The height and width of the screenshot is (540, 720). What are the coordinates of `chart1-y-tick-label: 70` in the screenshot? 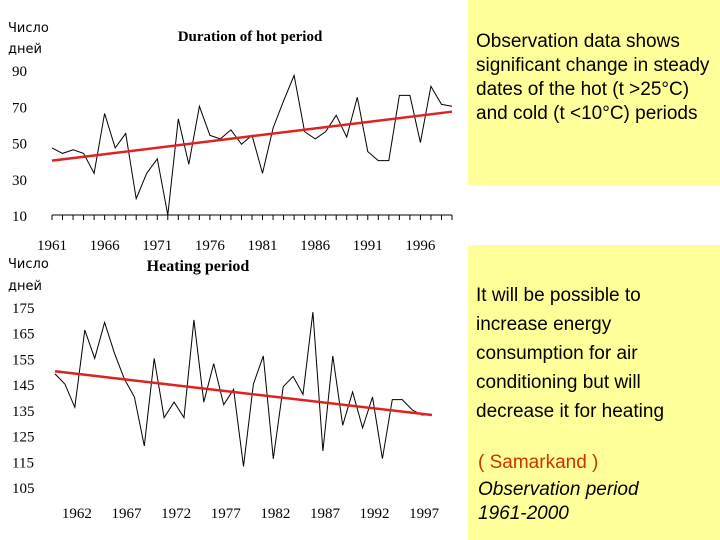 It's located at (19, 108).